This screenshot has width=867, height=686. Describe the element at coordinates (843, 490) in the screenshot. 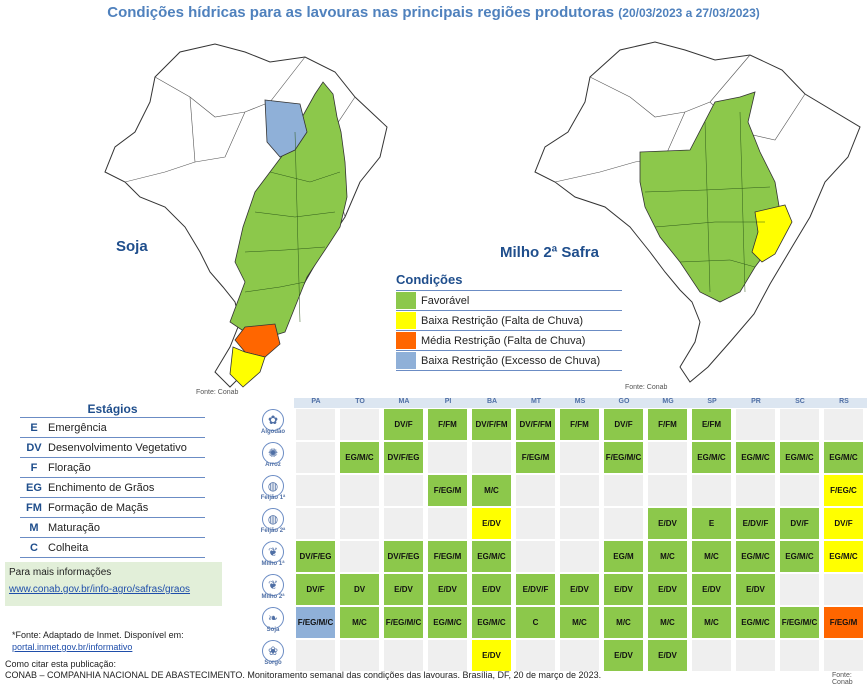

I see `table-cell: F/EG/C` at that location.